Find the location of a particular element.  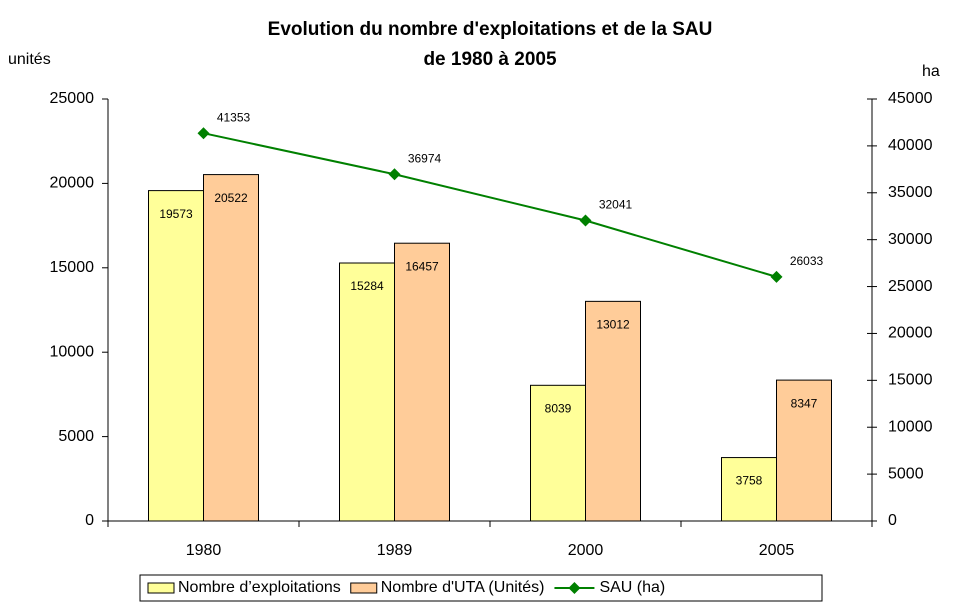

y2-tick-label: 35000 is located at coordinates (910, 192).